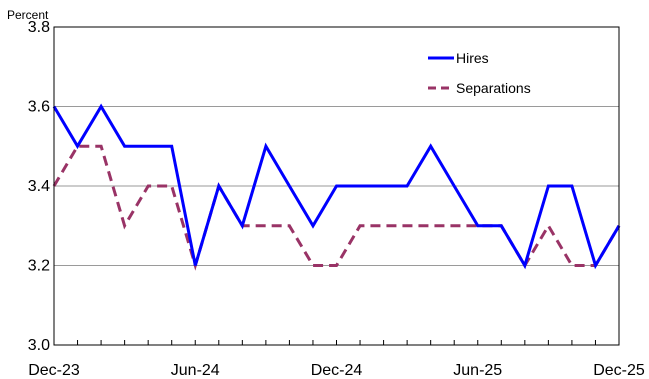 The image size is (649, 379). What do you see at coordinates (39, 107) in the screenshot?
I see `y-tick-label: 3.6` at bounding box center [39, 107].